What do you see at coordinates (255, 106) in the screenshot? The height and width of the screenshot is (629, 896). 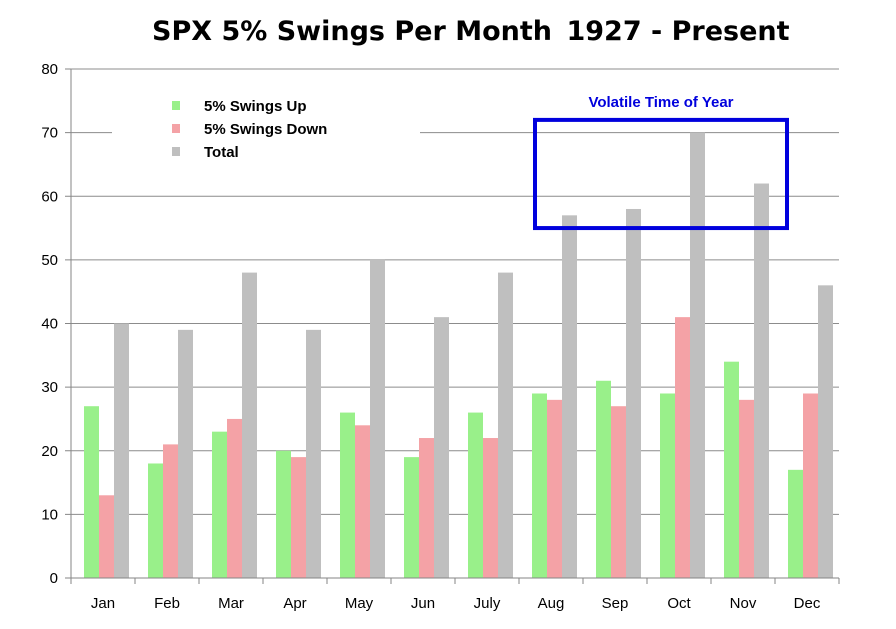 I see `legend-label: 5% Swings Up` at bounding box center [255, 106].